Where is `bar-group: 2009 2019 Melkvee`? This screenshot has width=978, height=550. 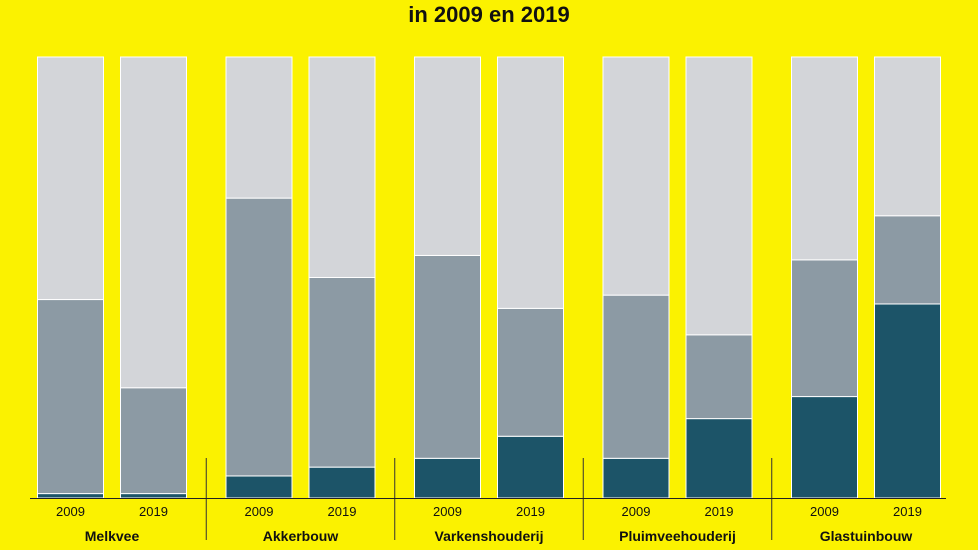
bar-group: 2009 2019 Melkvee is located at coordinates (112, 300).